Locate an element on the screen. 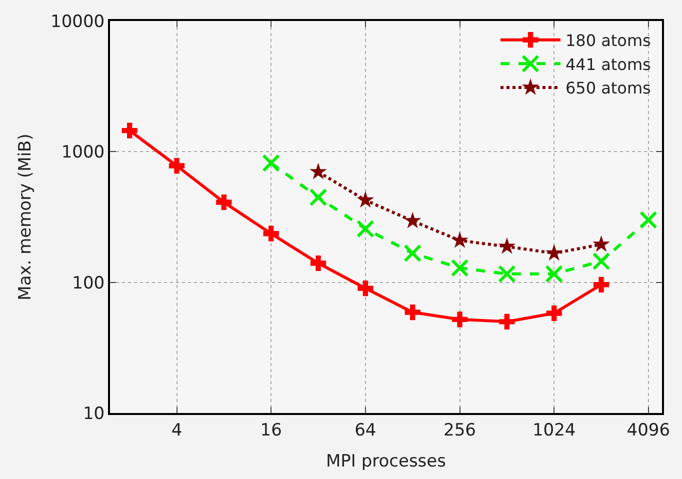 The width and height of the screenshot is (682, 479). x-tick-label: 256 is located at coordinates (460, 430).